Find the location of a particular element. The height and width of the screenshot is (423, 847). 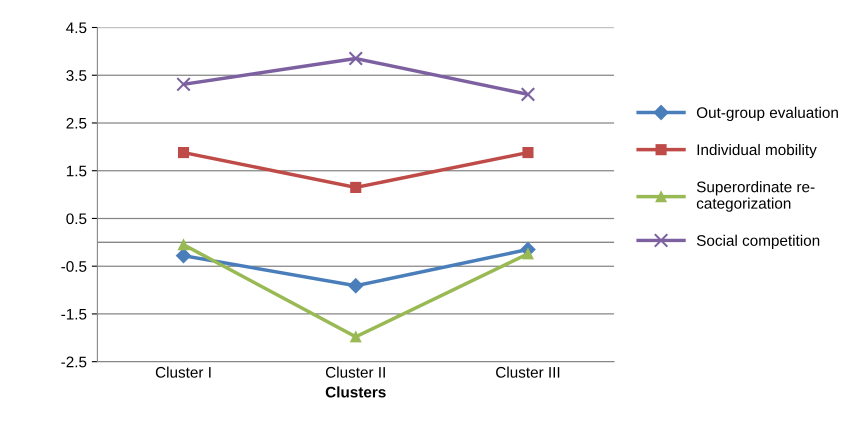

legend-label: Out-group evaluation is located at coordinates (767, 114).